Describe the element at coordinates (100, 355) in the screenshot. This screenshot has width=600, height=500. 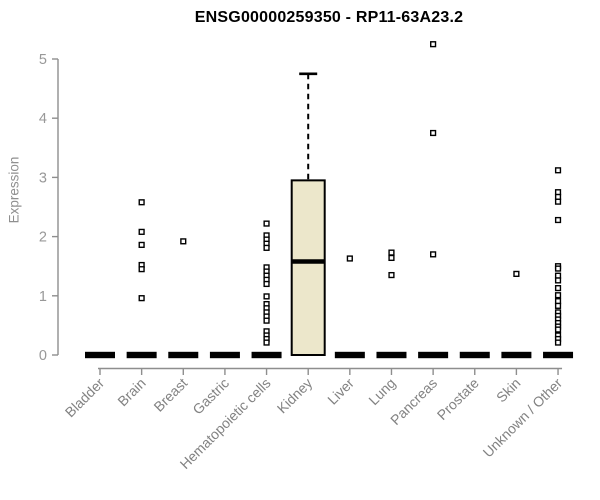
I see `collapsed-box-bladder` at that location.